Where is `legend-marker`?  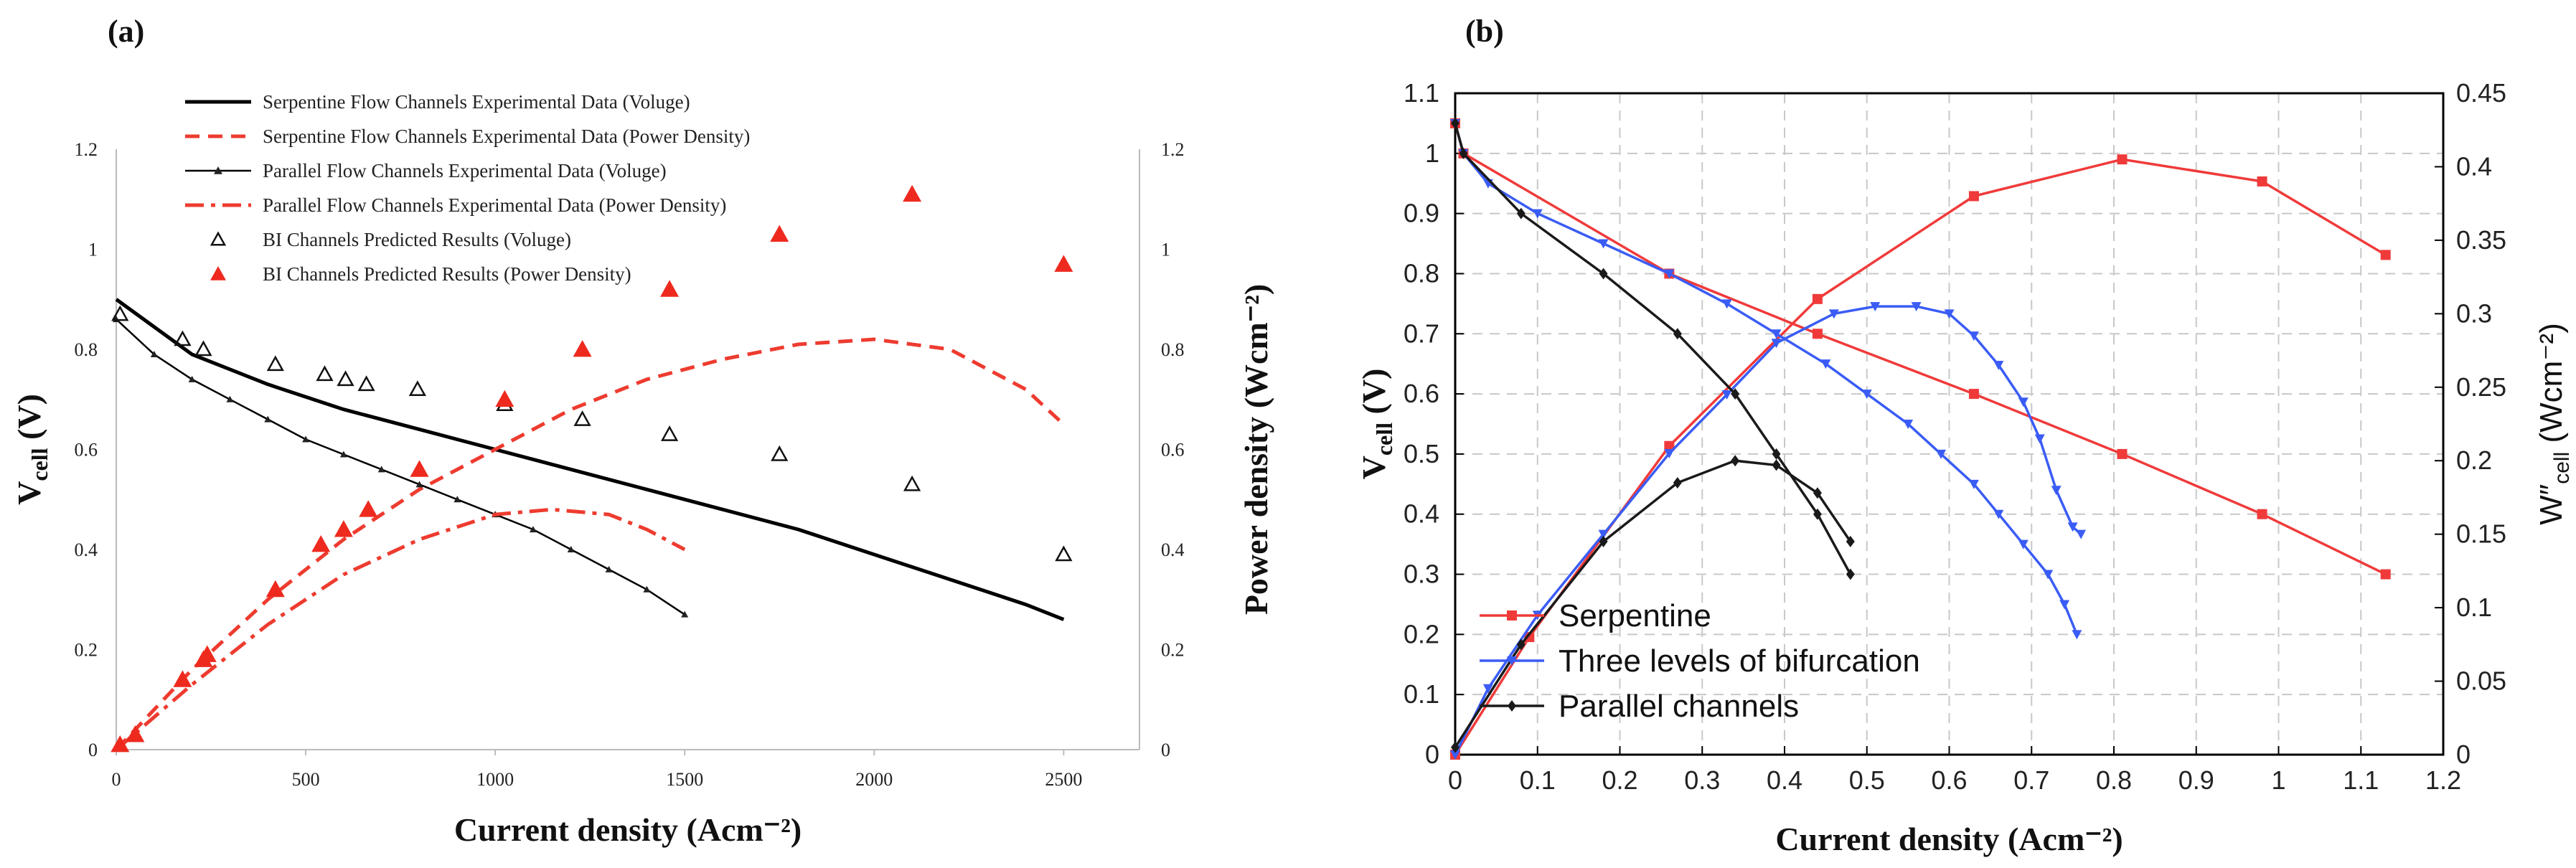
legend-marker is located at coordinates (1512, 661).